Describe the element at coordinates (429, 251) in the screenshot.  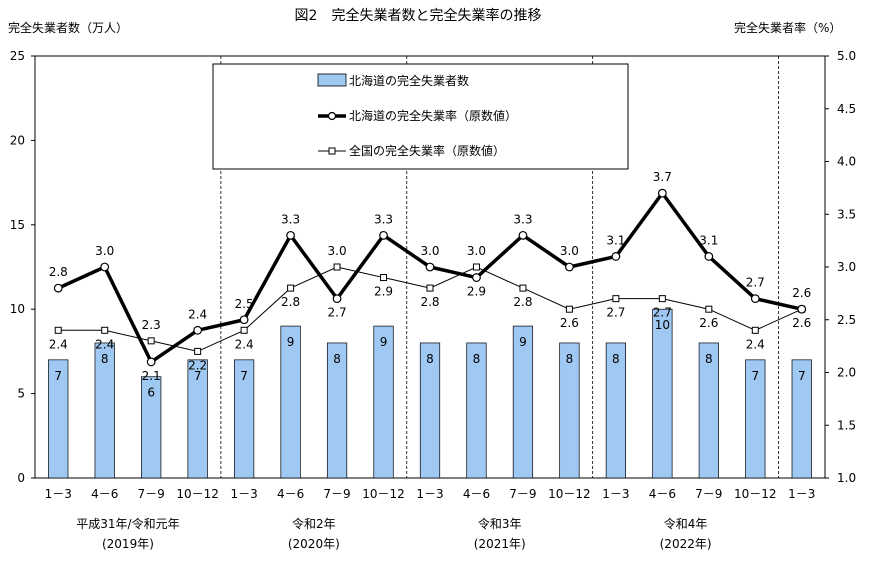
I see `hokkaido-rate-label: 3.0` at that location.